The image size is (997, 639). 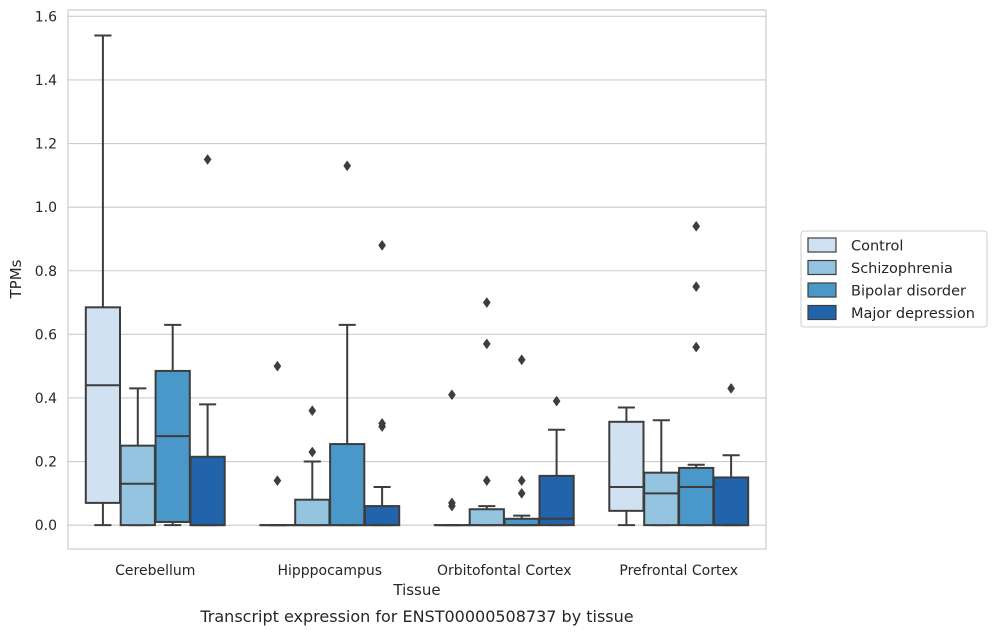 I want to click on legend-label: Control, so click(x=877, y=247).